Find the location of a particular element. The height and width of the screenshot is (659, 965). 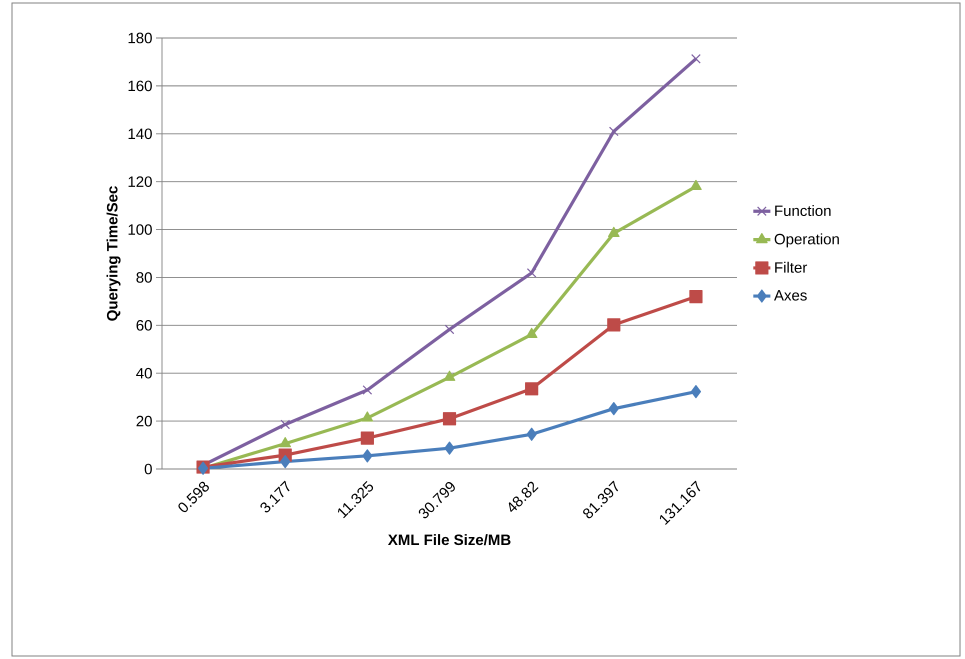

y-tick-label: 20 is located at coordinates (144, 421).